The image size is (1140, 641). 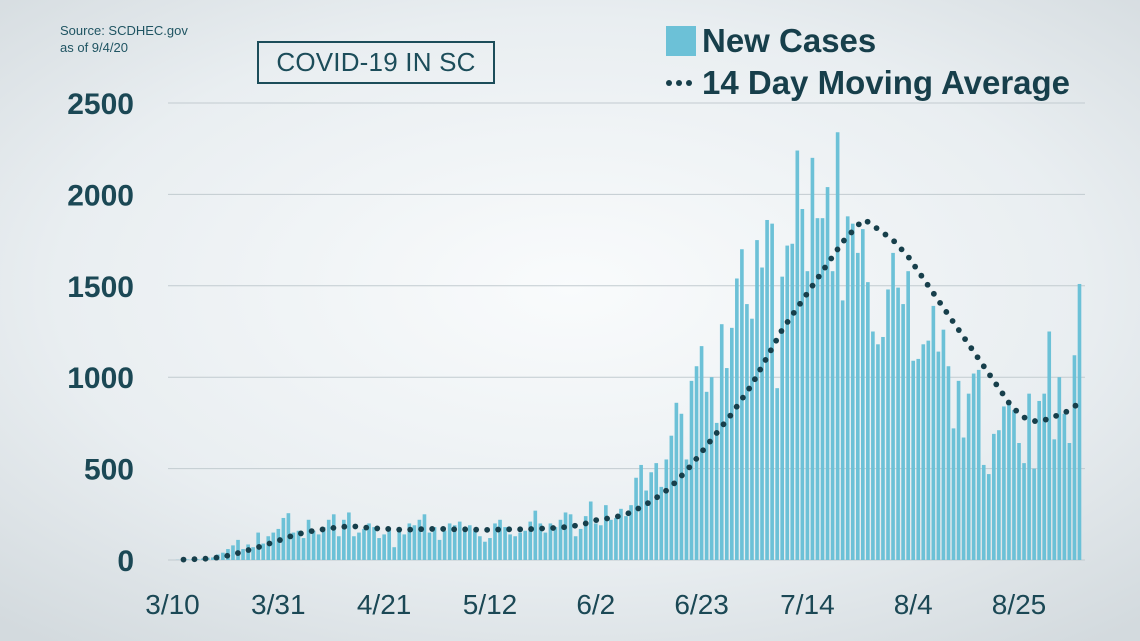 What do you see at coordinates (100, 104) in the screenshot?
I see `y-tick-label: 2500` at bounding box center [100, 104].